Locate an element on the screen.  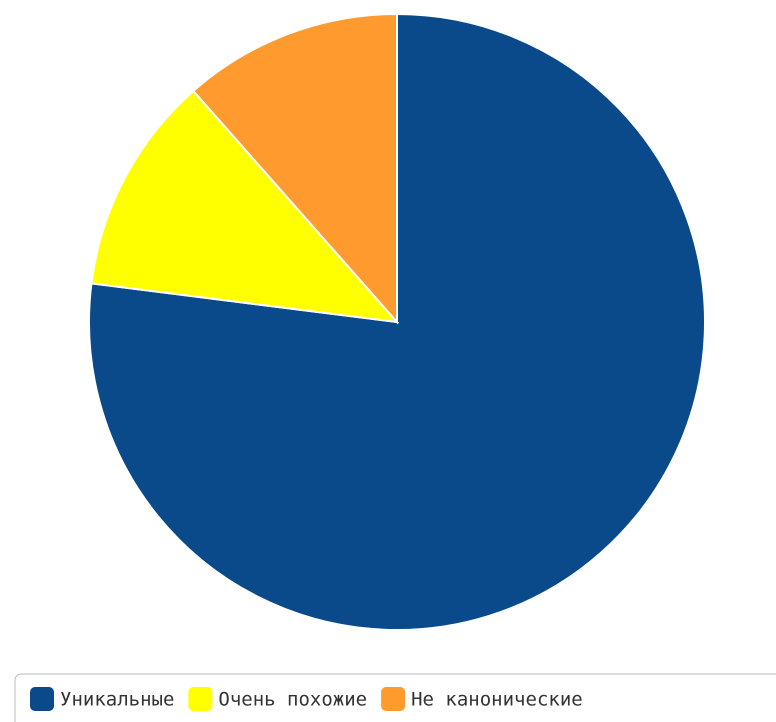
legend-label: Уникальные is located at coordinates (117, 700).